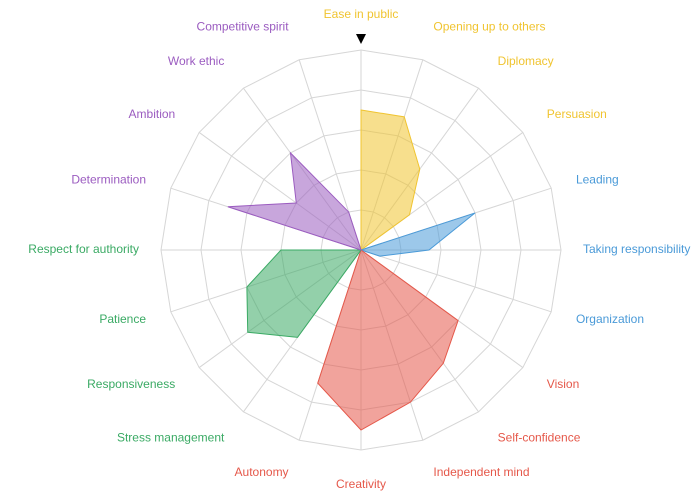 The width and height of the screenshot is (700, 503). I want to click on axis-label: Respect for authority, so click(83, 249).